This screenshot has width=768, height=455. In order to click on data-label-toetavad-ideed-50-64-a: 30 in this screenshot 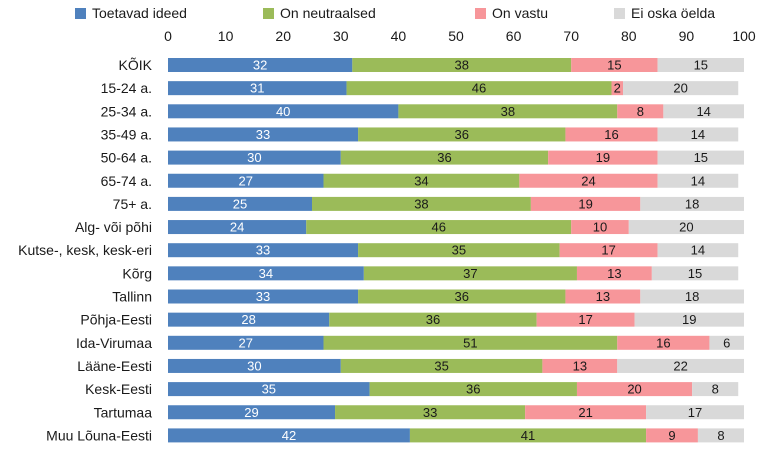, I will do `click(254, 157)`.